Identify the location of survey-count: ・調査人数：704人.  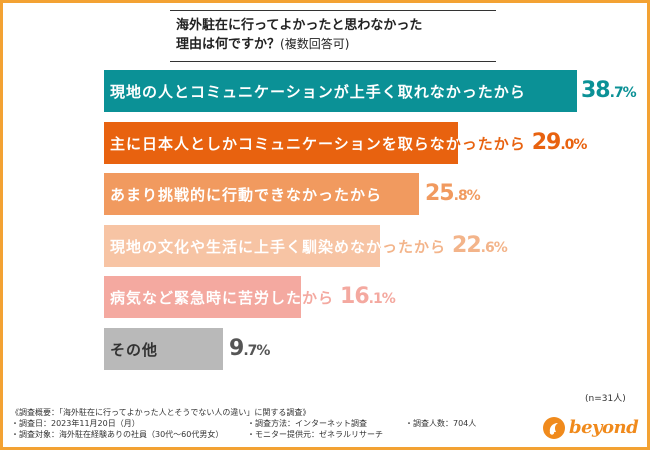
(441, 423).